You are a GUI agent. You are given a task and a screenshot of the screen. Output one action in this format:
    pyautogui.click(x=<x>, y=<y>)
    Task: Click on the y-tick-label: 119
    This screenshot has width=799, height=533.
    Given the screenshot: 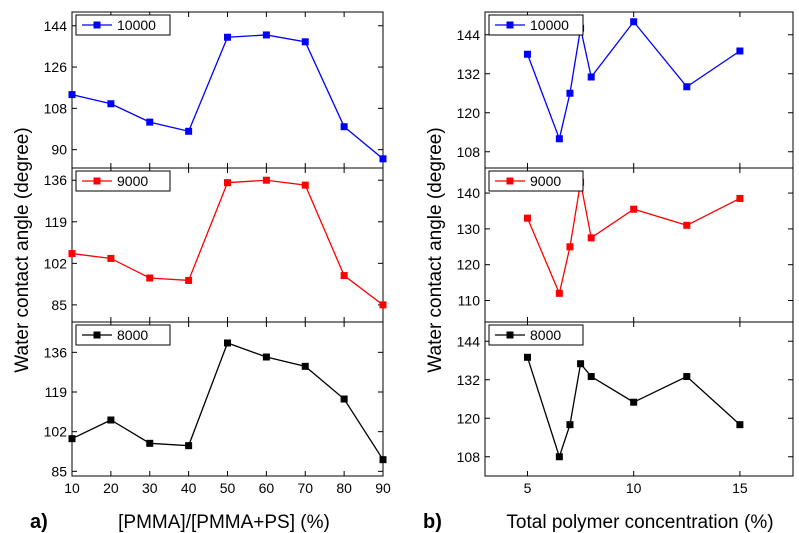 What is the action you would take?
    pyautogui.click(x=56, y=222)
    